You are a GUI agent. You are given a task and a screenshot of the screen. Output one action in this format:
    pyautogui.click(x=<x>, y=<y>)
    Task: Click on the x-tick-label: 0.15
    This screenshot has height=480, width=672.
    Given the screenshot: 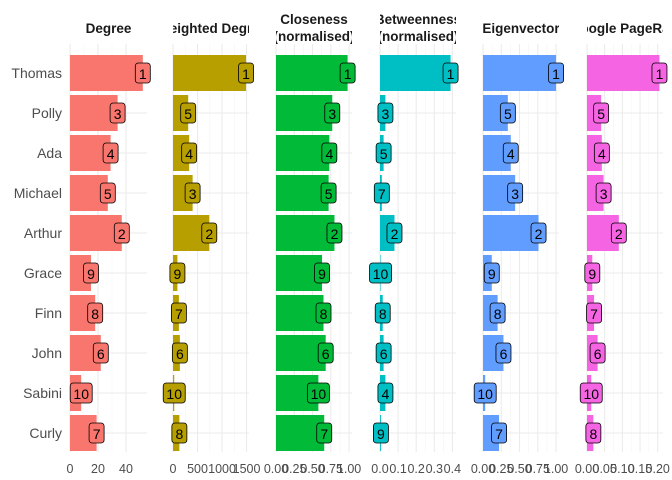 What is the action you would take?
    pyautogui.click(x=640, y=469)
    